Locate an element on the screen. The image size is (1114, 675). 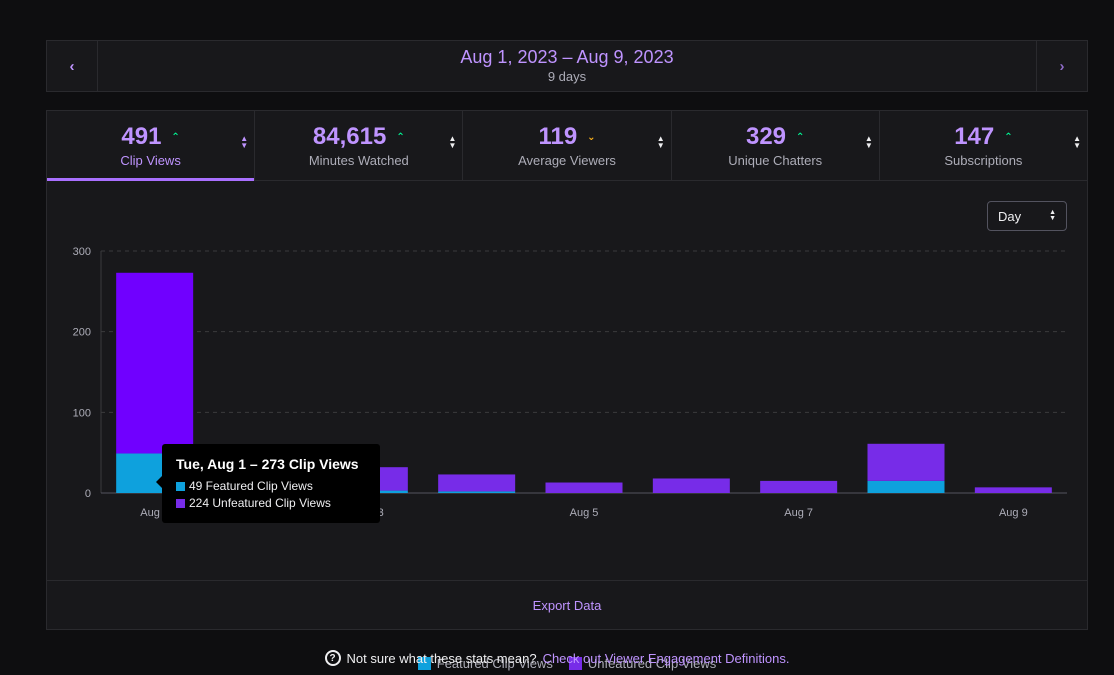
period-select-value: Day is located at coordinates (1010, 216).